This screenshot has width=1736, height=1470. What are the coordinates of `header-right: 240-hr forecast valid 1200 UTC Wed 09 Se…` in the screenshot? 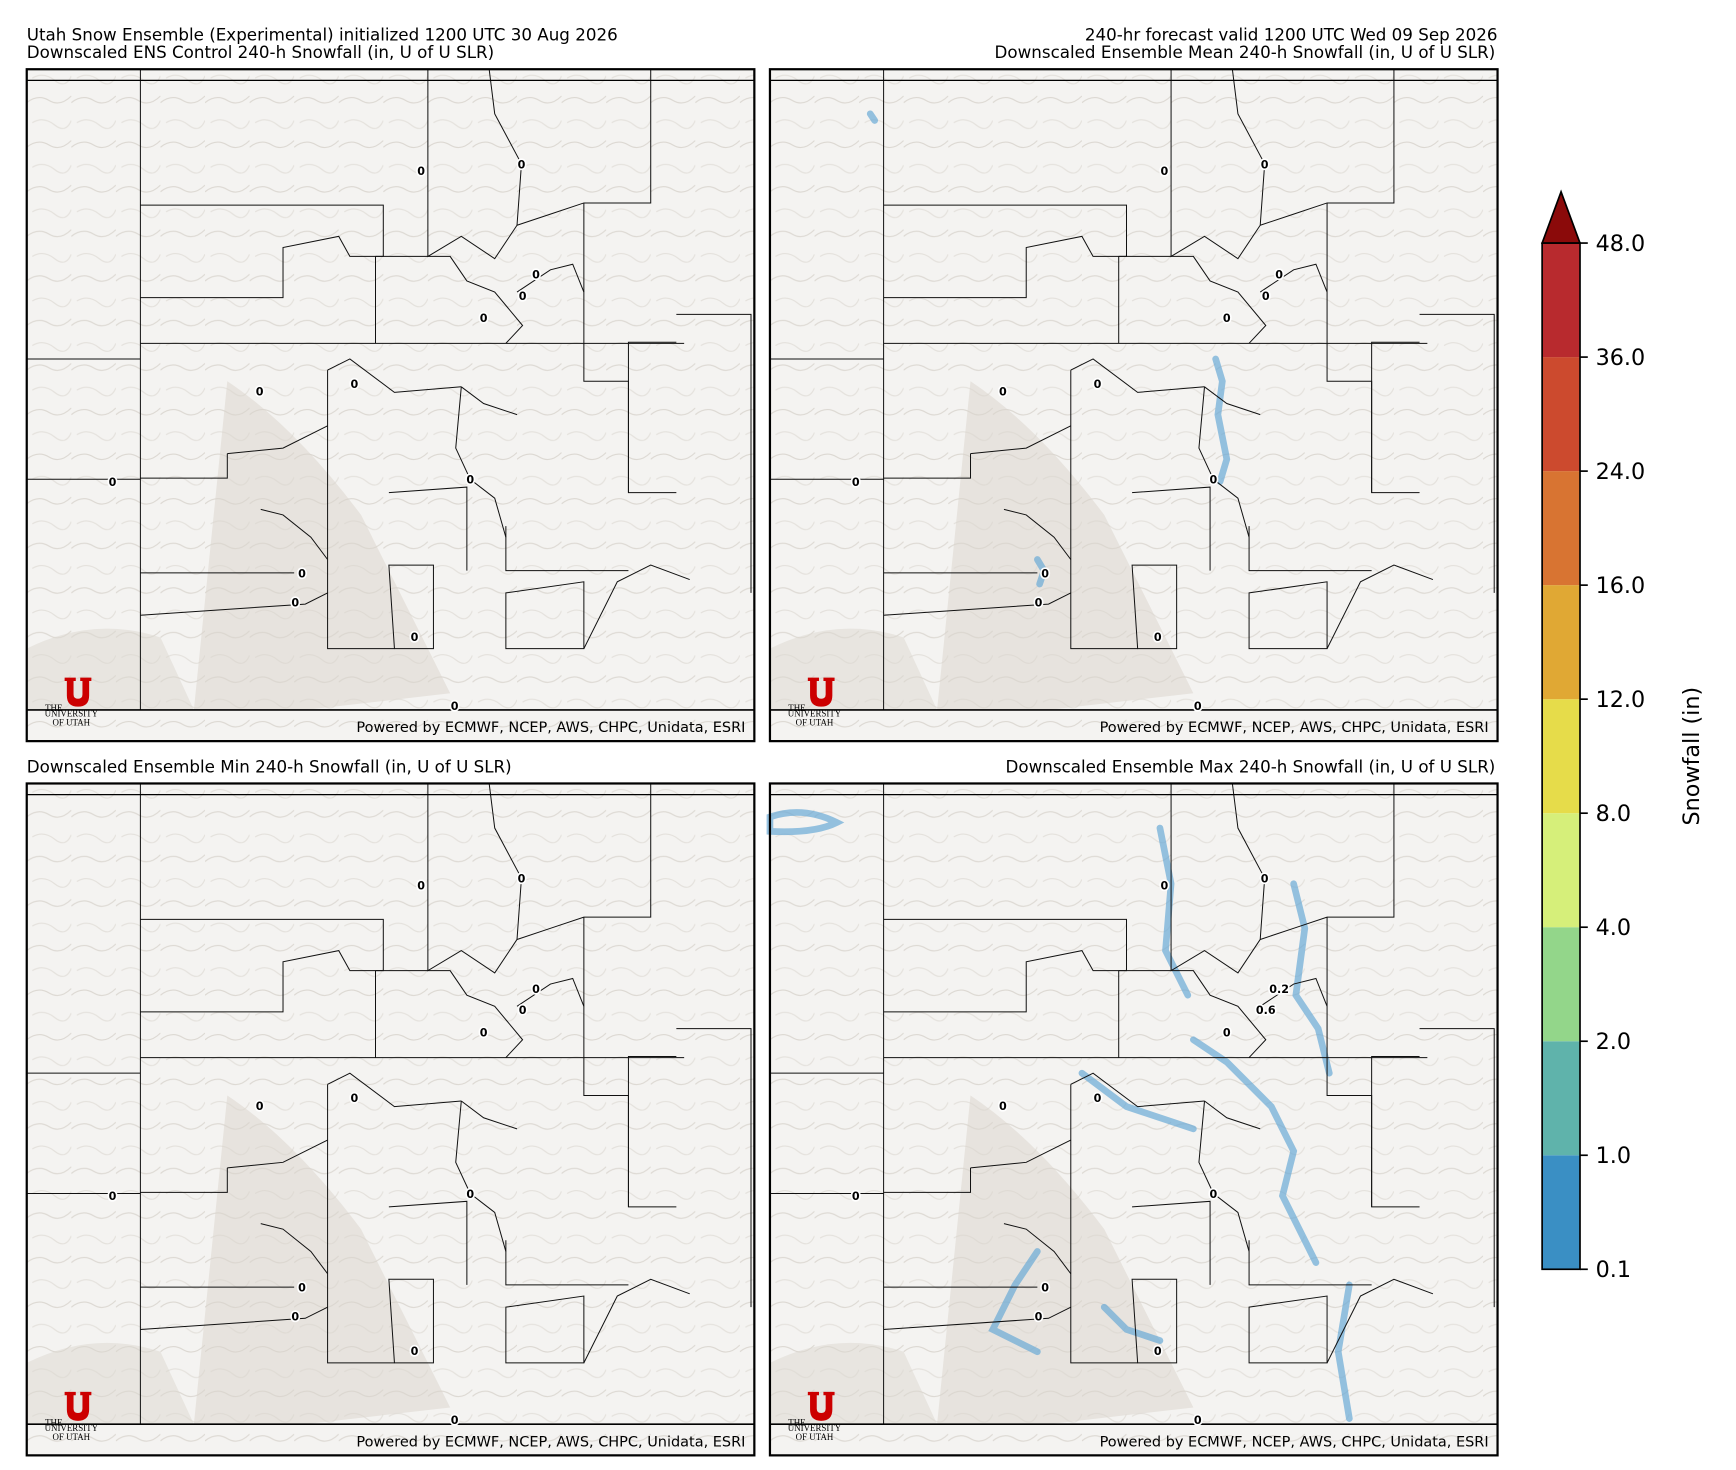 It's located at (1291, 34).